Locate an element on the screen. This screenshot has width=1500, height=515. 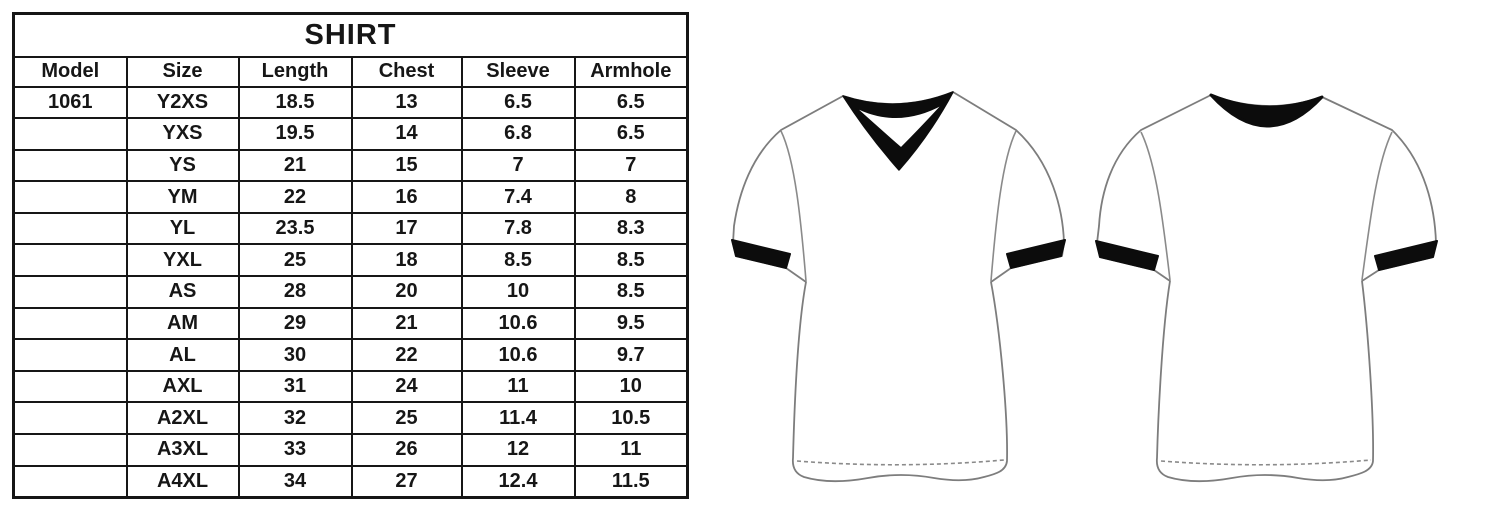
shirt-back-crew-collar is located at coordinates (1266, 110).